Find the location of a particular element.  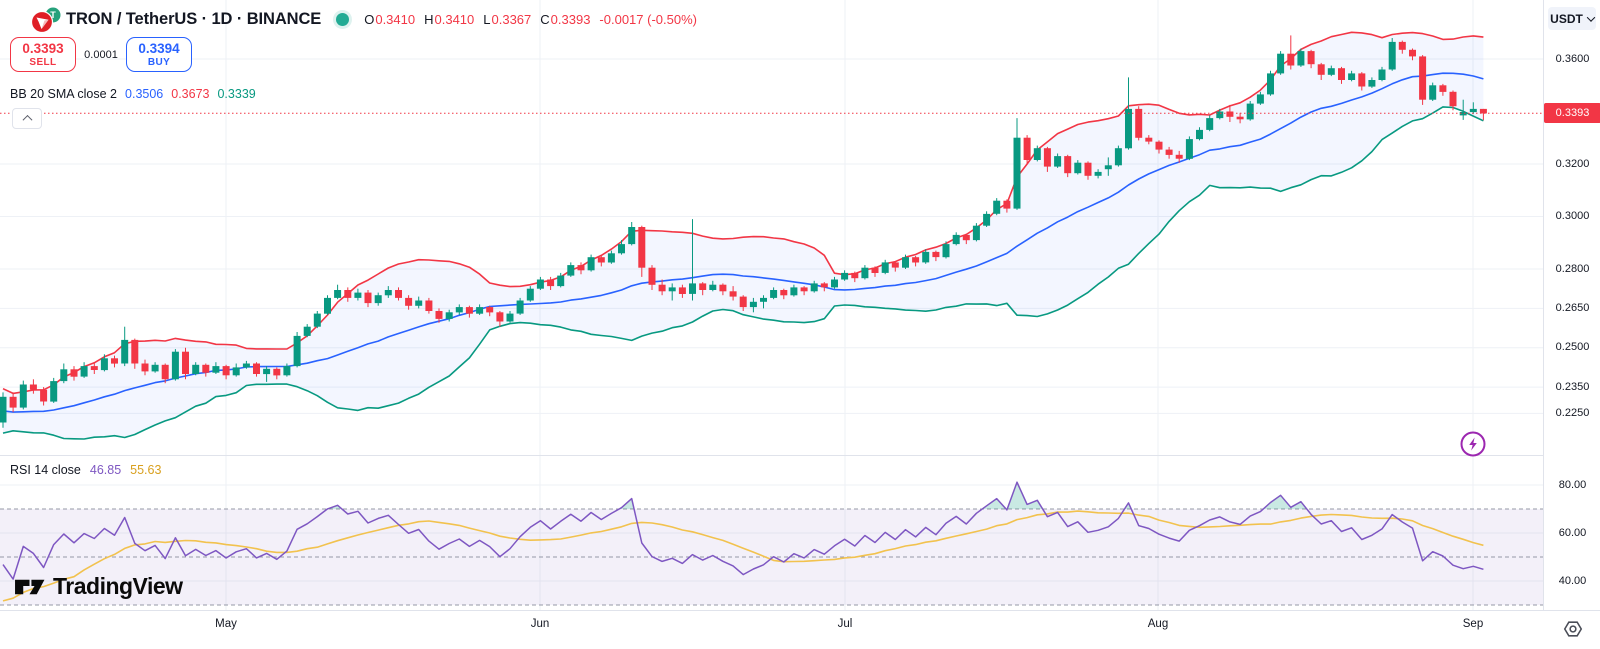

rsi-tick-label: 40.00 is located at coordinates (1572, 580).